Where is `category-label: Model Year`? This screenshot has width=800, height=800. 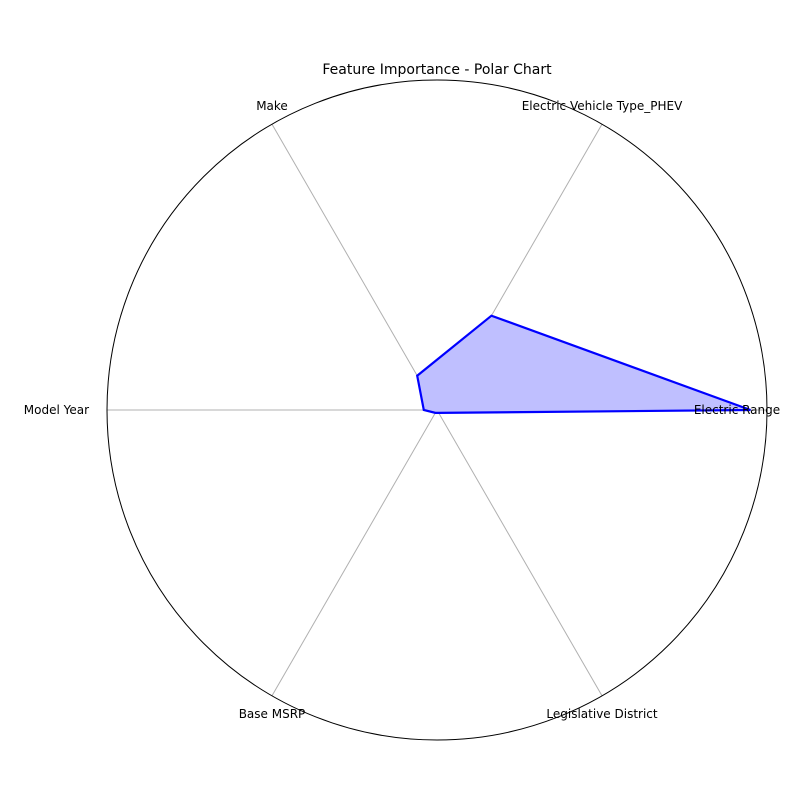
category-label: Model Year is located at coordinates (56, 410).